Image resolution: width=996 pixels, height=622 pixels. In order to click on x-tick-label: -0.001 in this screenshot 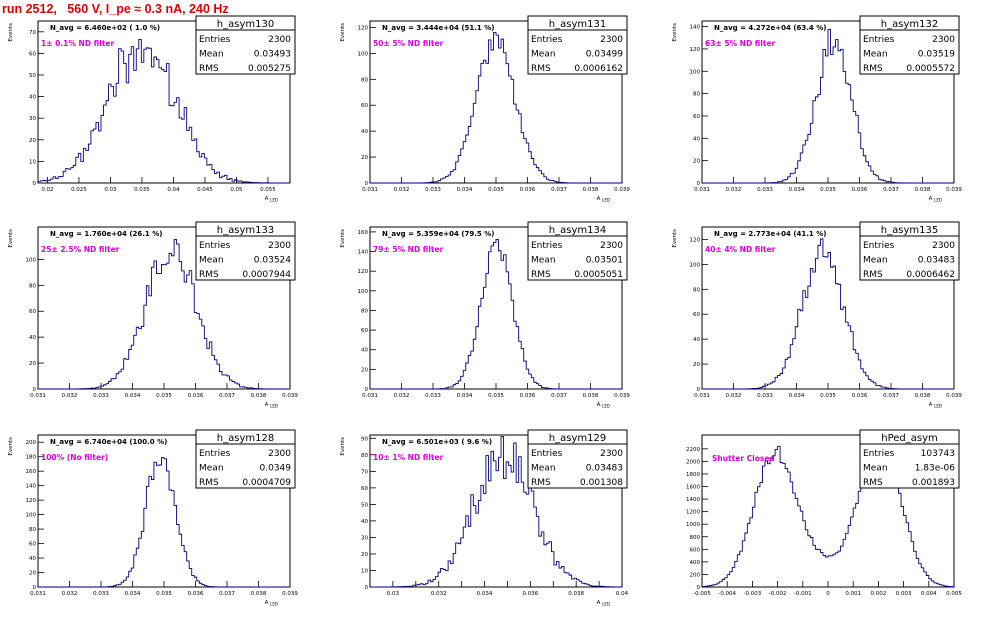, I will do `click(803, 594)`.